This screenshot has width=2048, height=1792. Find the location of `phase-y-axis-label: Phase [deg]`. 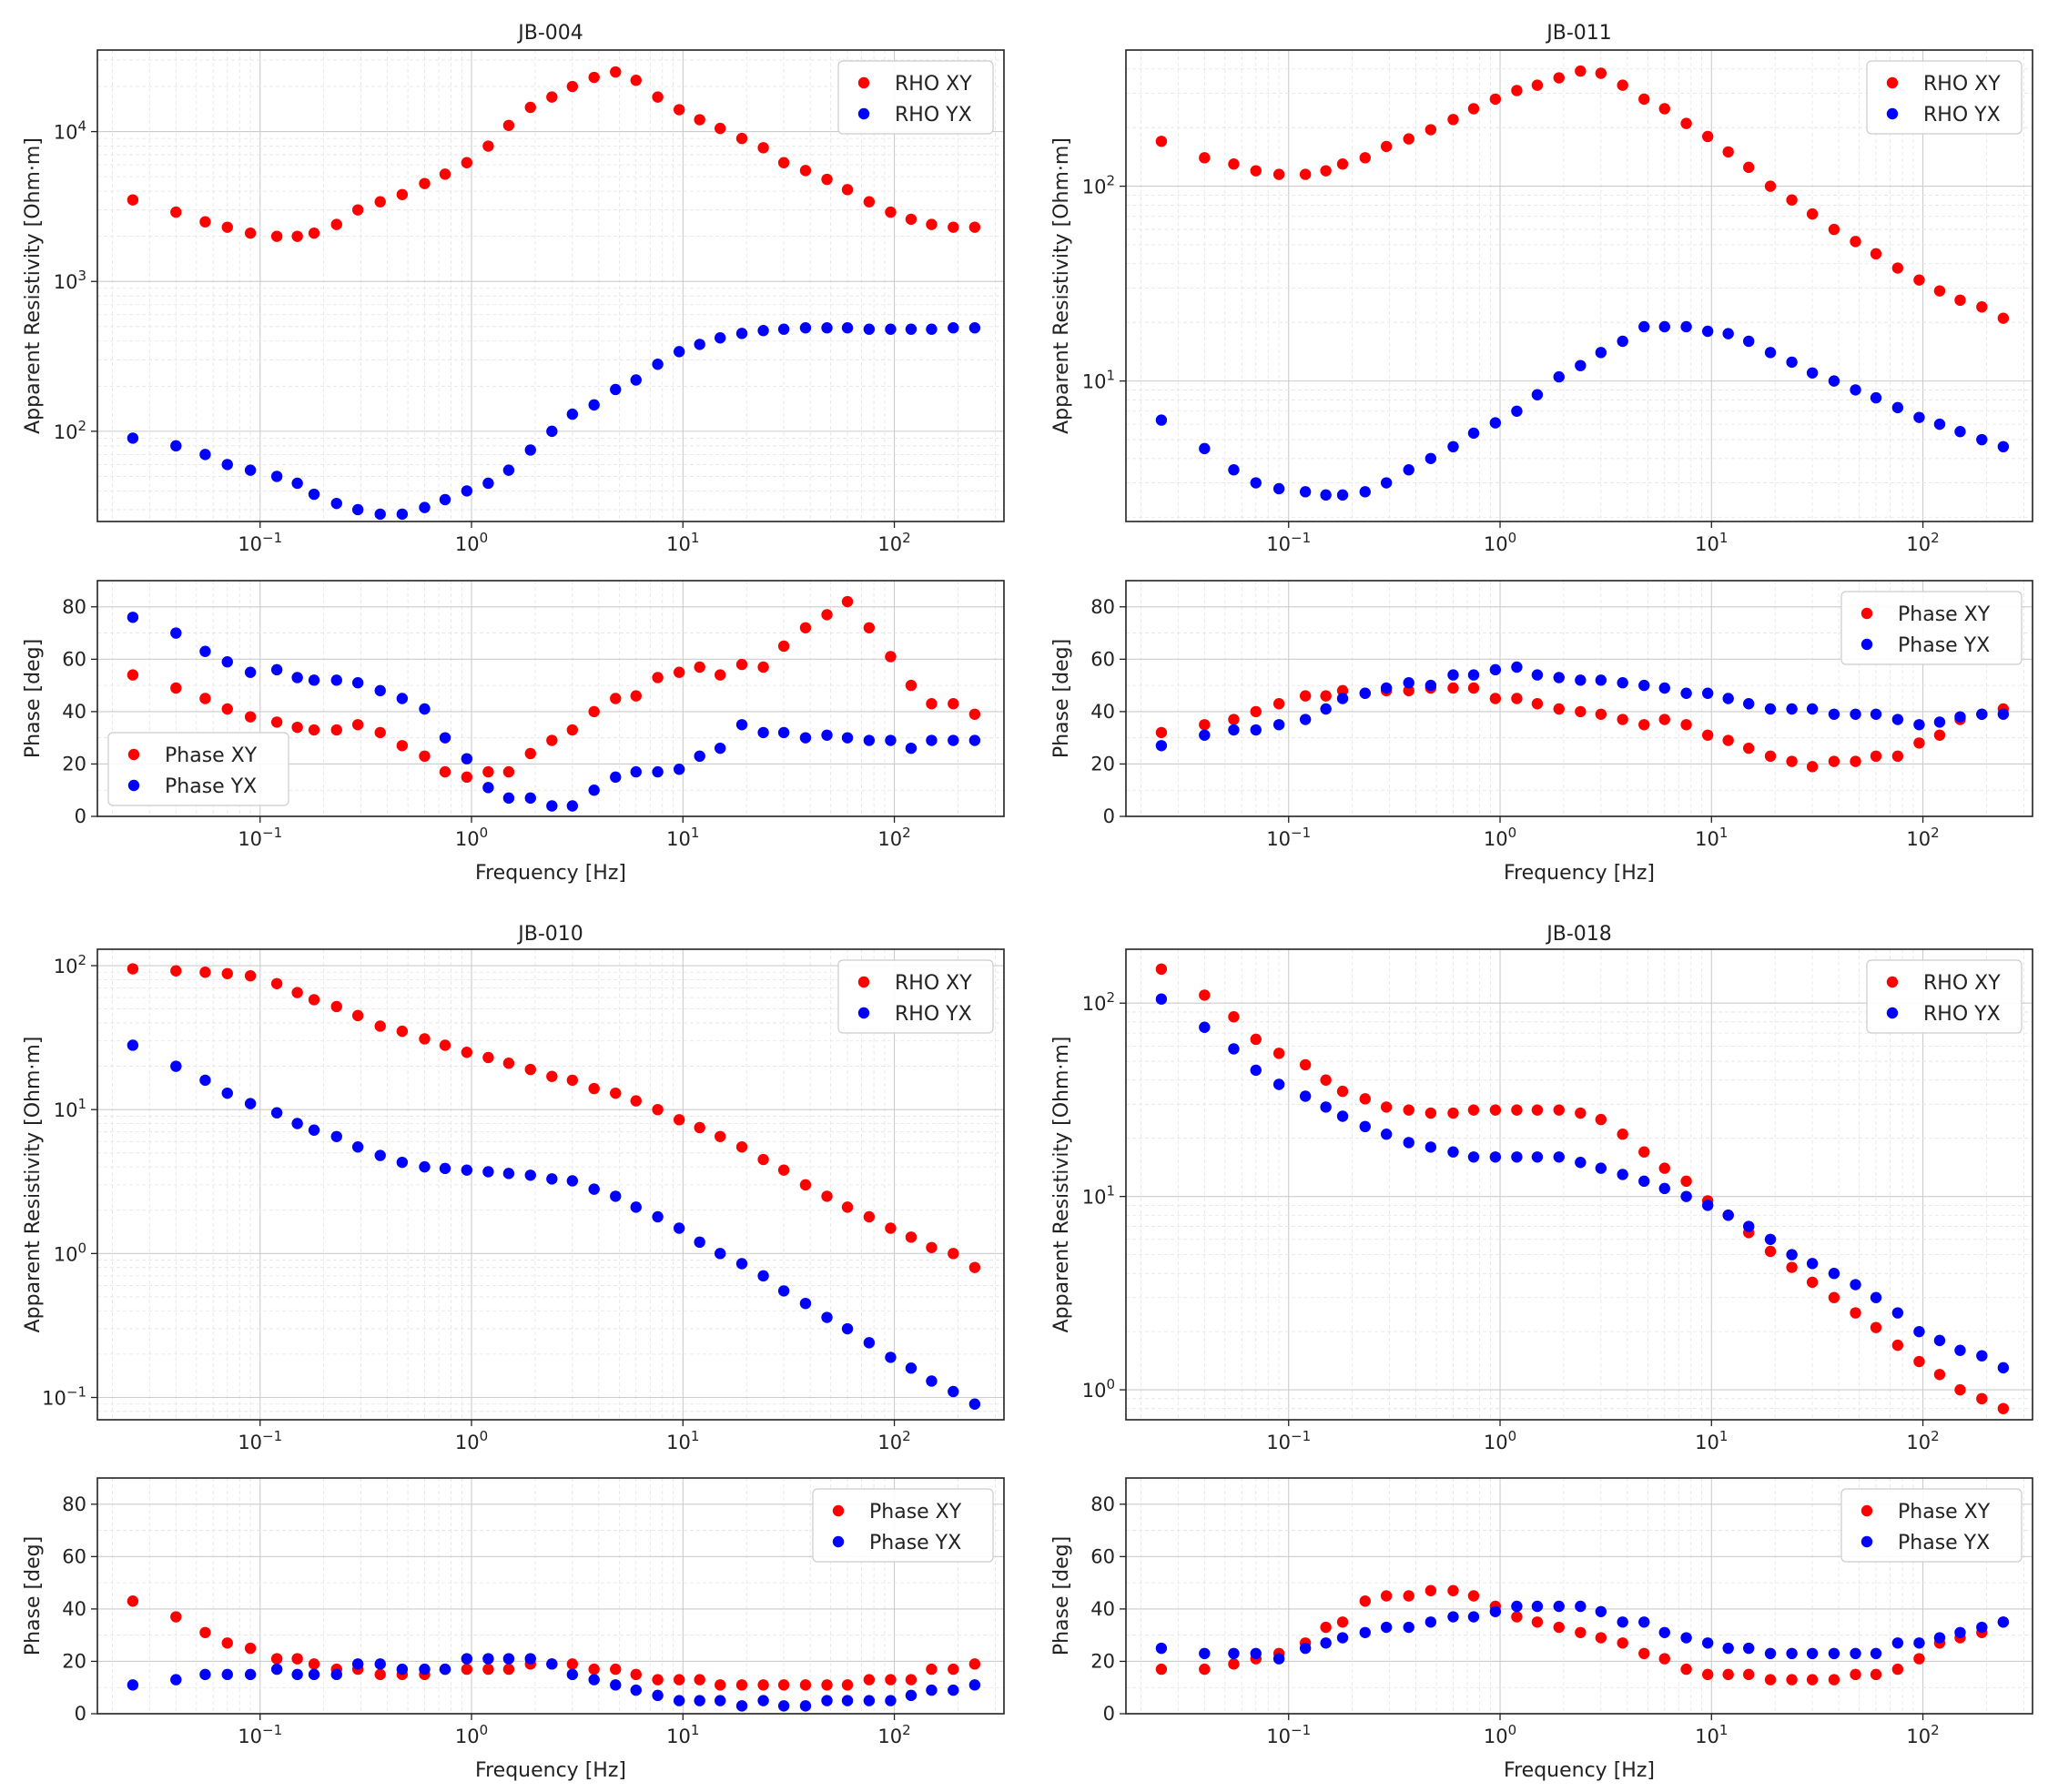

phase-y-axis-label: Phase [deg] is located at coordinates (33, 698).